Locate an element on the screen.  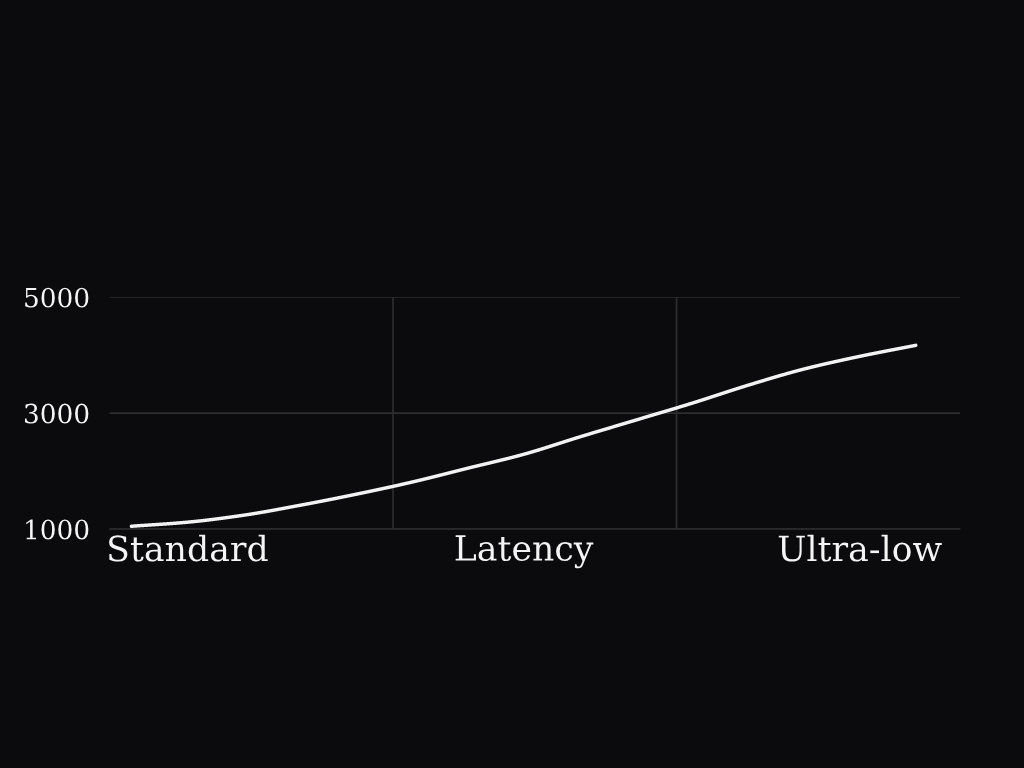
x-tick-label: Standard is located at coordinates (188, 548).